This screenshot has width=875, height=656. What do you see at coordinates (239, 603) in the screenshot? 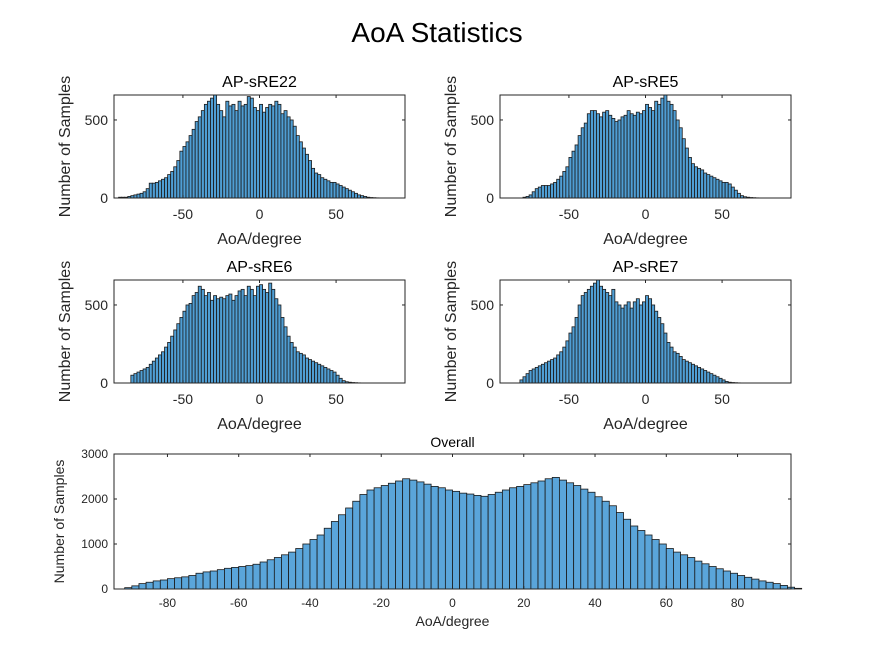
I see `x-tick-label: -60` at bounding box center [239, 603].